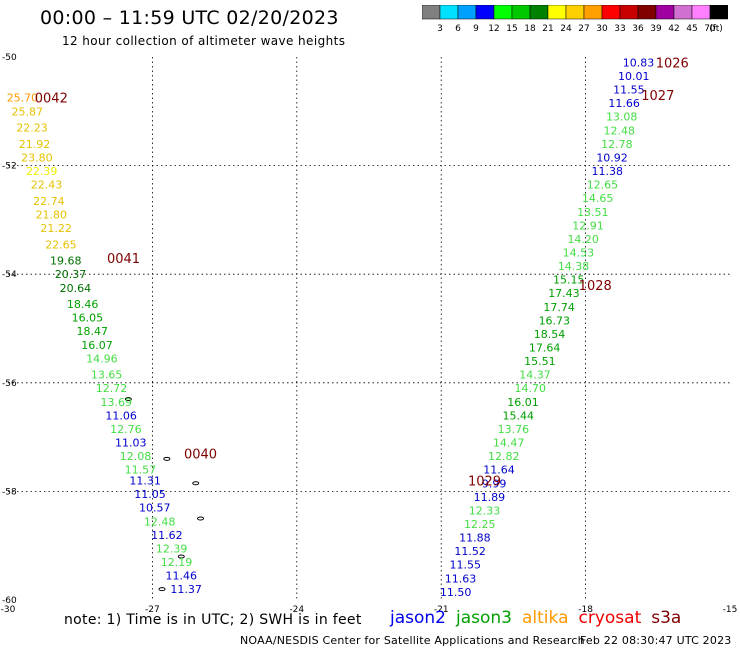 The image size is (740, 650). I want to click on wave-height-value: 12.76, so click(126, 429).